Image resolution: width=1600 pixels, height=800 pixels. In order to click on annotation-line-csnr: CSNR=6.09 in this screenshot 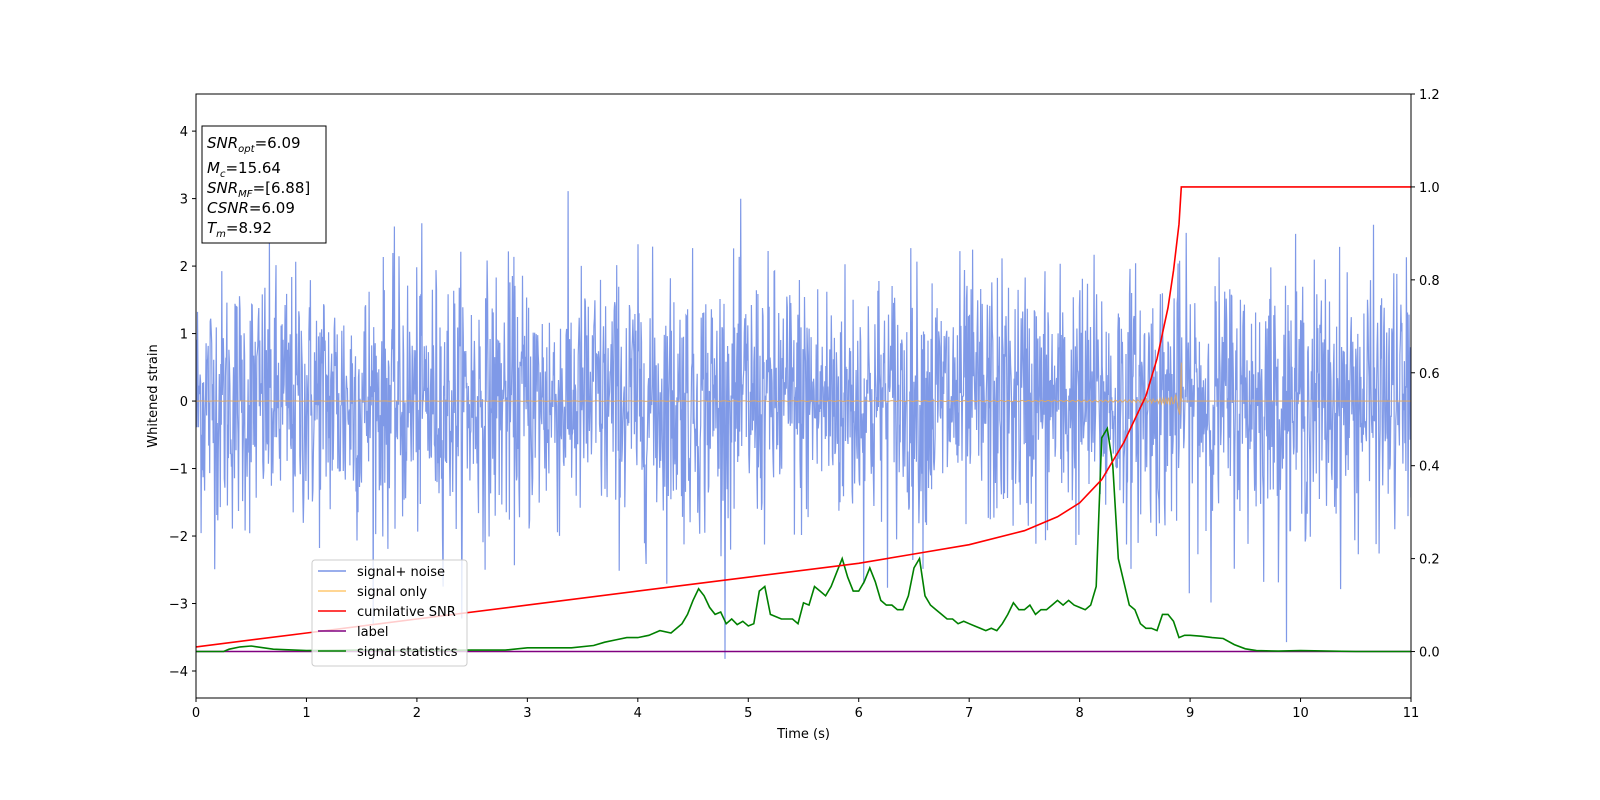, I will do `click(251, 208)`.